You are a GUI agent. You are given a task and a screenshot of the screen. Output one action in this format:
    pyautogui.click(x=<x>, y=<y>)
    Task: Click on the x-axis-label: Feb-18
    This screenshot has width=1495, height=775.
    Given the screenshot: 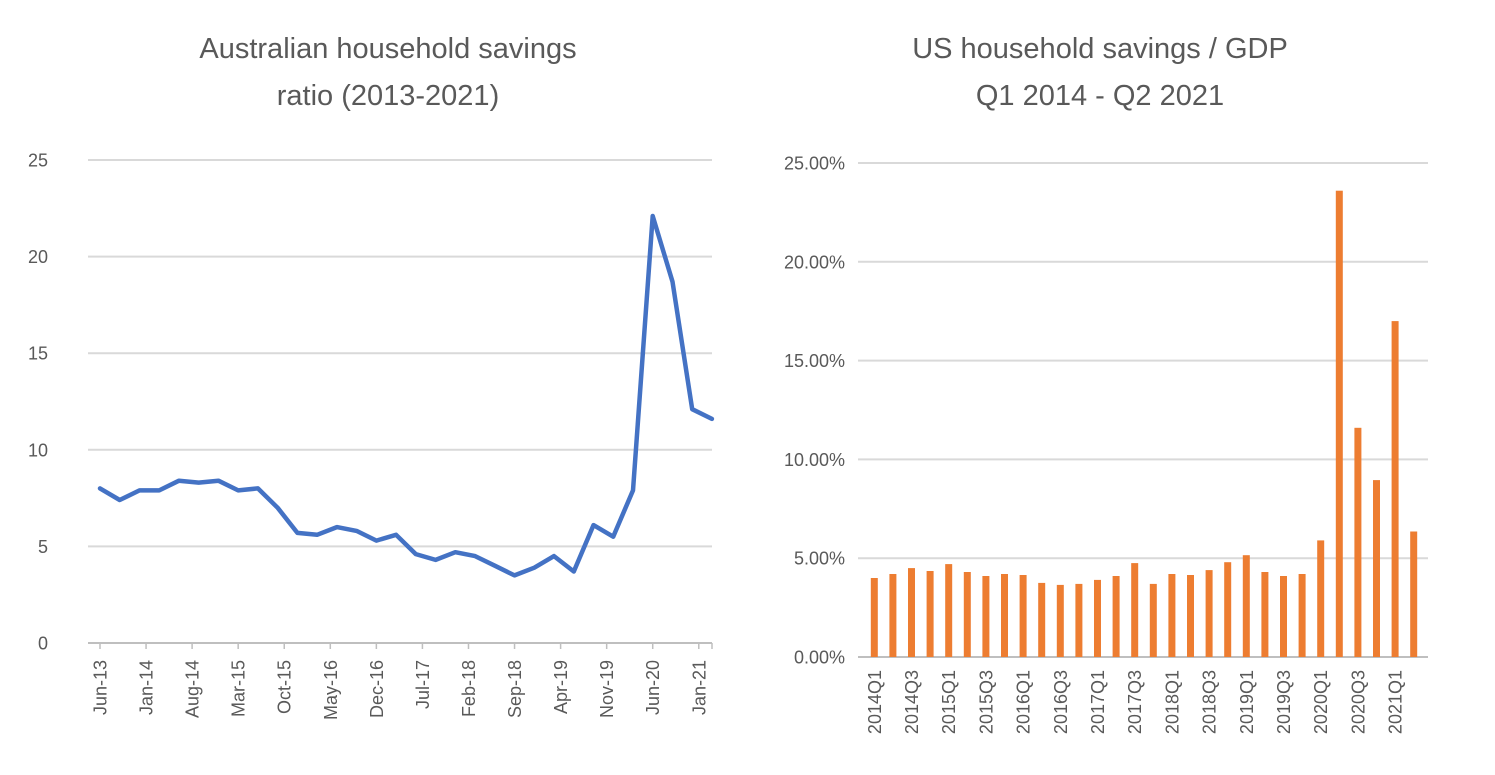 What is the action you would take?
    pyautogui.click(x=469, y=688)
    